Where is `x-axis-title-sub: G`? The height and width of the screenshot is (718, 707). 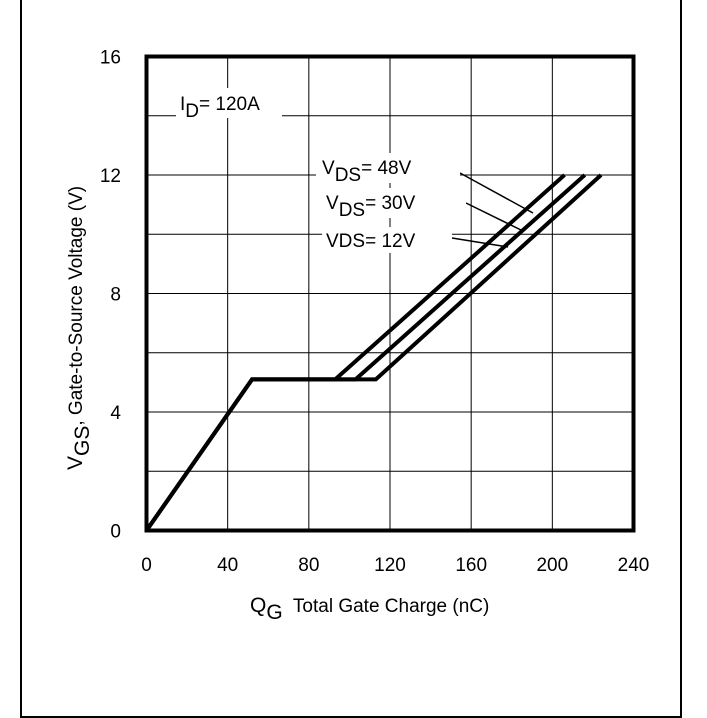
x-axis-title-sub: G is located at coordinates (274, 612).